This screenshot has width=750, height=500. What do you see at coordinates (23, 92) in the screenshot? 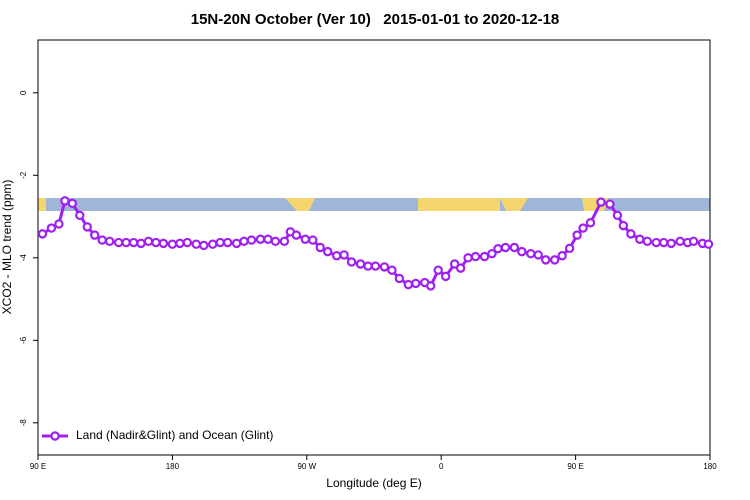
I see `y-tick-label: 0` at bounding box center [23, 92].